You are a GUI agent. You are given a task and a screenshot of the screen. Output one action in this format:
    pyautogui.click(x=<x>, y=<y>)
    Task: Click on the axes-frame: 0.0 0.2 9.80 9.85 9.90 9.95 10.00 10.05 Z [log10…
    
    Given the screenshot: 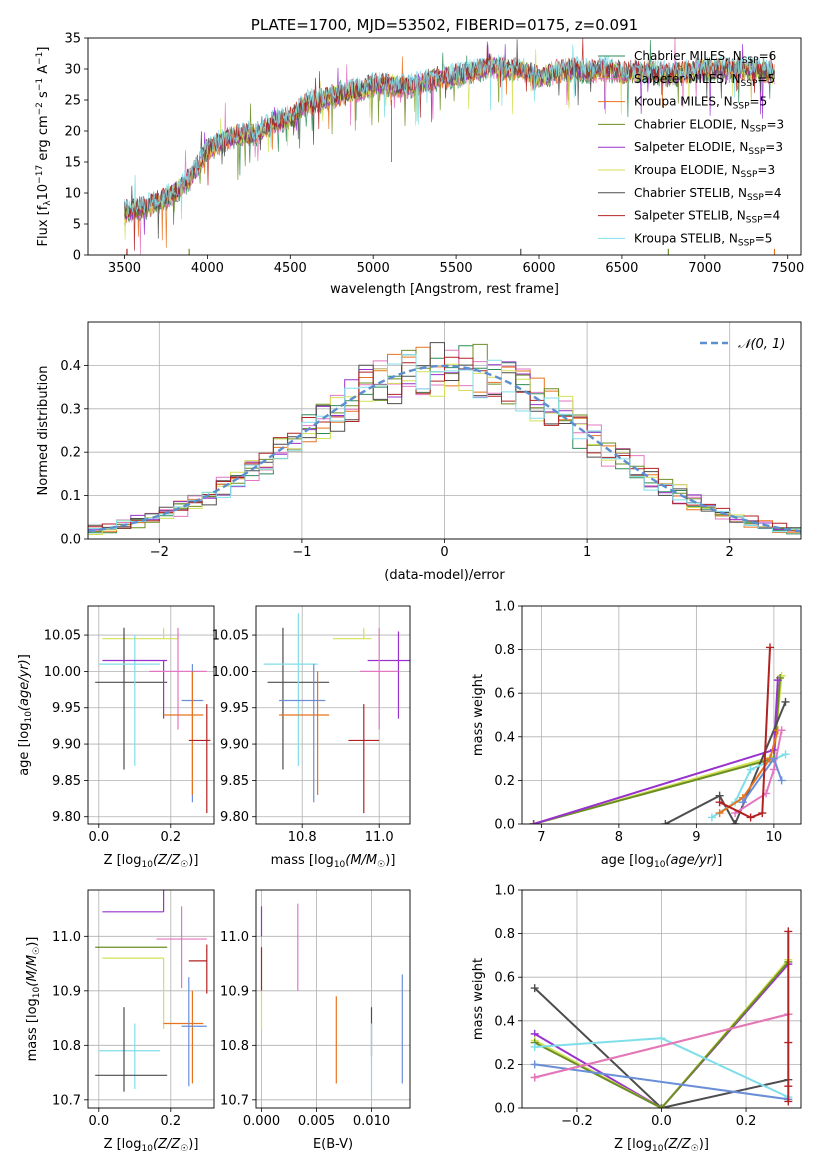 What is the action you would take?
    pyautogui.click(x=116, y=737)
    